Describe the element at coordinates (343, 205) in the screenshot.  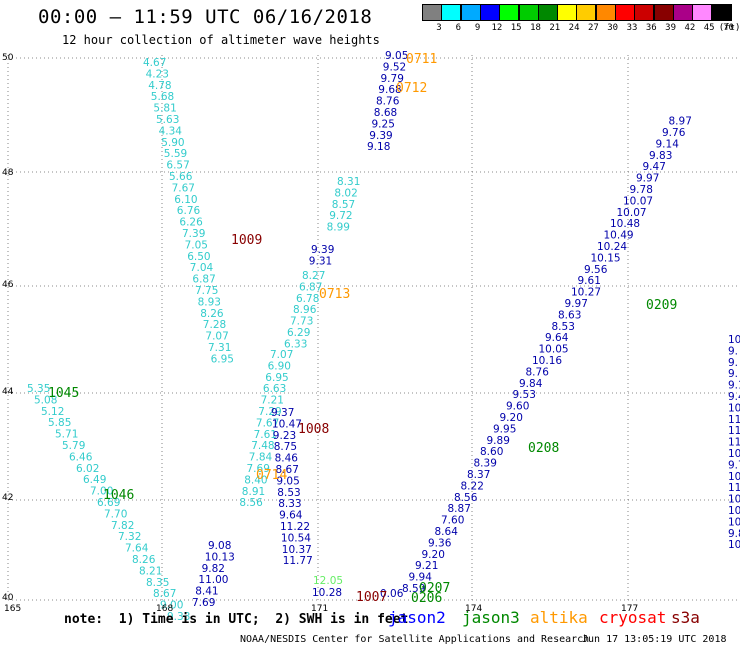
I see `wave-height-reading: 8.57` at that location.